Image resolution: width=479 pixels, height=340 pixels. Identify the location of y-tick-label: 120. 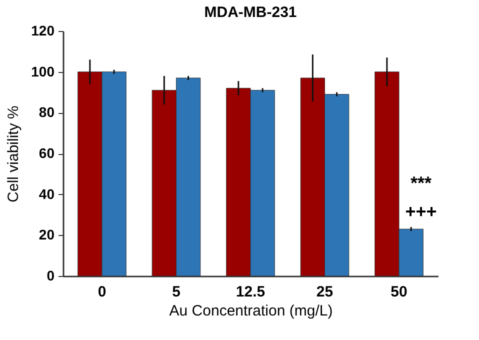
(43, 30).